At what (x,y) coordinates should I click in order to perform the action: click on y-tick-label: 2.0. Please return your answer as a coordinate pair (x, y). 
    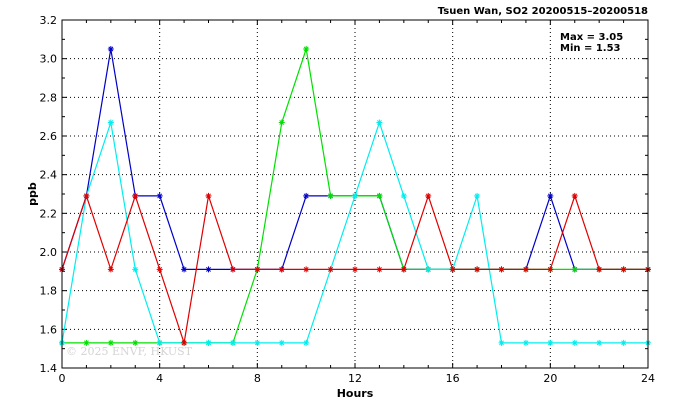
    Looking at the image, I should click on (49, 252).